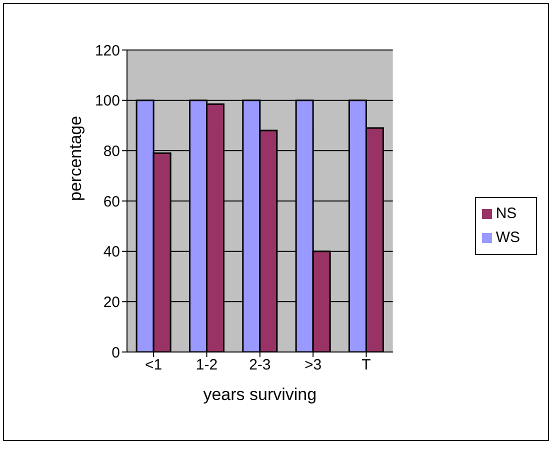 This screenshot has width=559, height=452. What do you see at coordinates (111, 151) in the screenshot?
I see `y-tick-label: 80` at bounding box center [111, 151].